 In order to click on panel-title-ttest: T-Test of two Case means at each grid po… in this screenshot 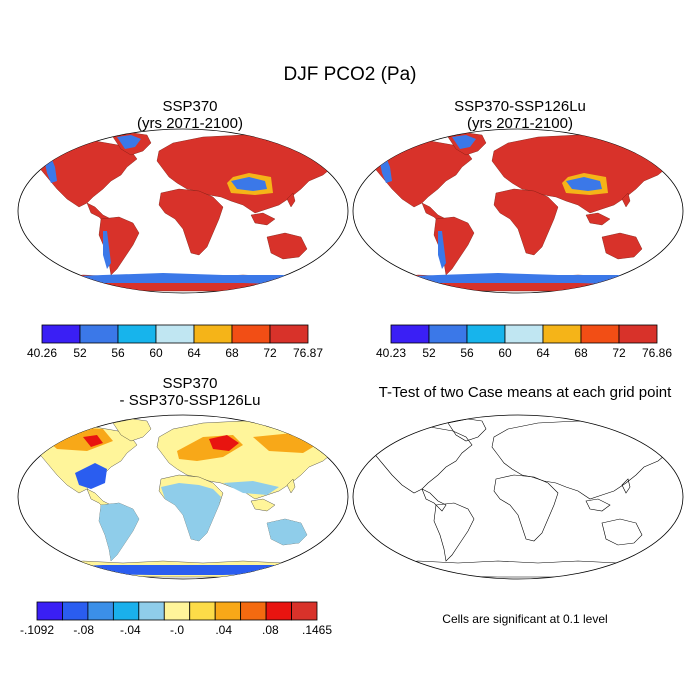, I will do `click(525, 392)`.